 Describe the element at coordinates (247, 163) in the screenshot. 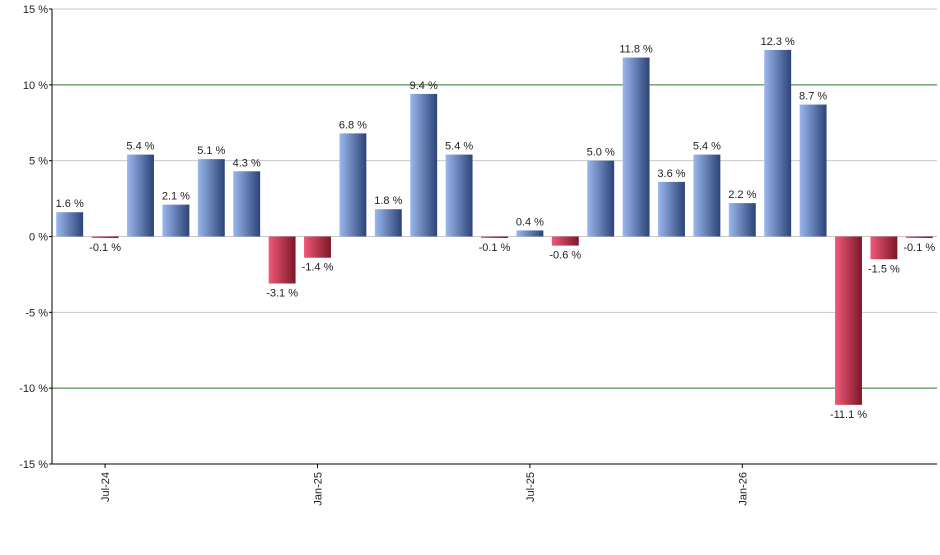

I see `data-label: 4.3 %` at that location.